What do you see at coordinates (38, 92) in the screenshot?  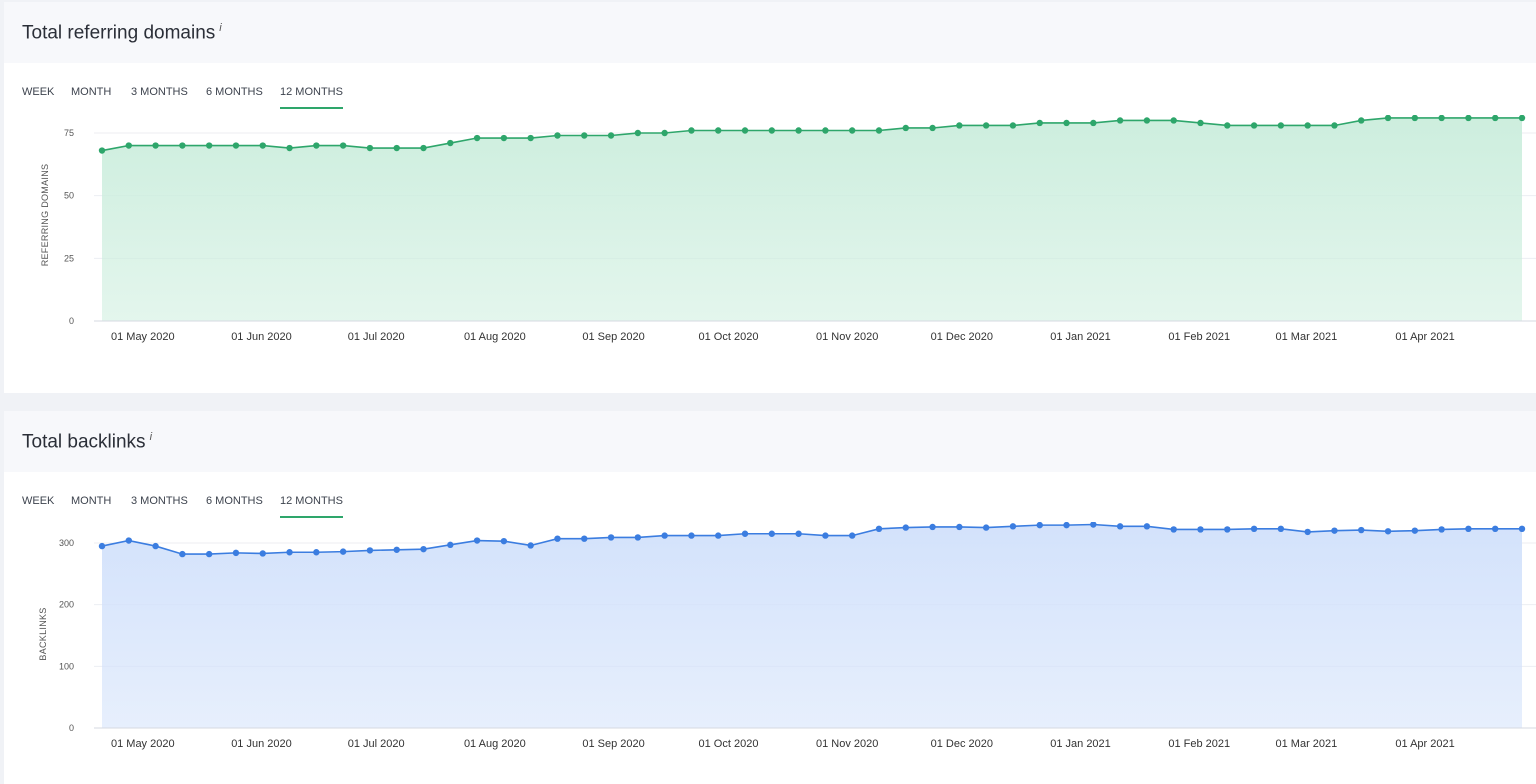 I see `tab-week: WEEK` at bounding box center [38, 92].